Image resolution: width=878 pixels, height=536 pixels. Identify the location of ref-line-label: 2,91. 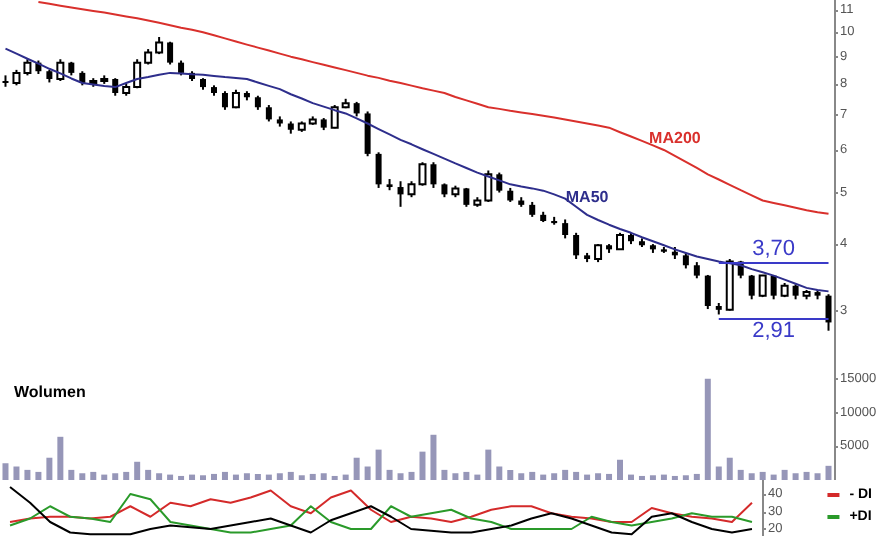
(774, 330).